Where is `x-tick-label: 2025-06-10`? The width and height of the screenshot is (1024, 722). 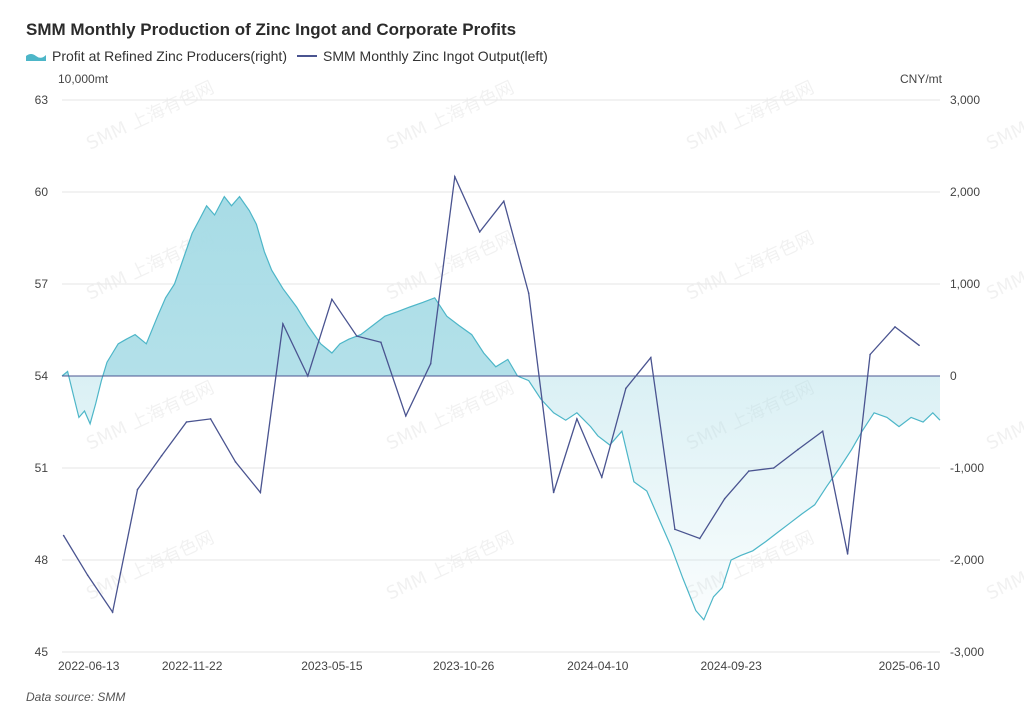
x-tick-label: 2025-06-10 is located at coordinates (910, 666).